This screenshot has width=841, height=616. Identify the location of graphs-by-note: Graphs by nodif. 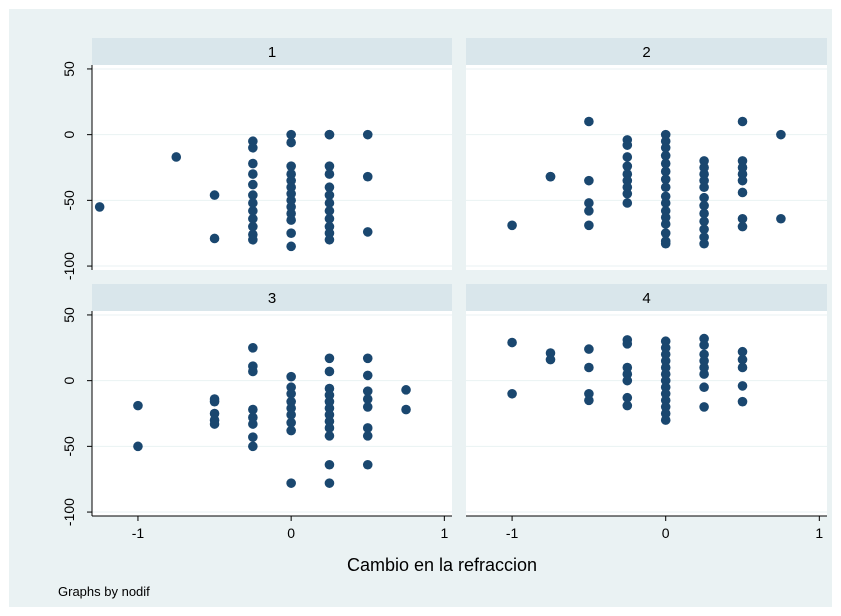
(104, 591).